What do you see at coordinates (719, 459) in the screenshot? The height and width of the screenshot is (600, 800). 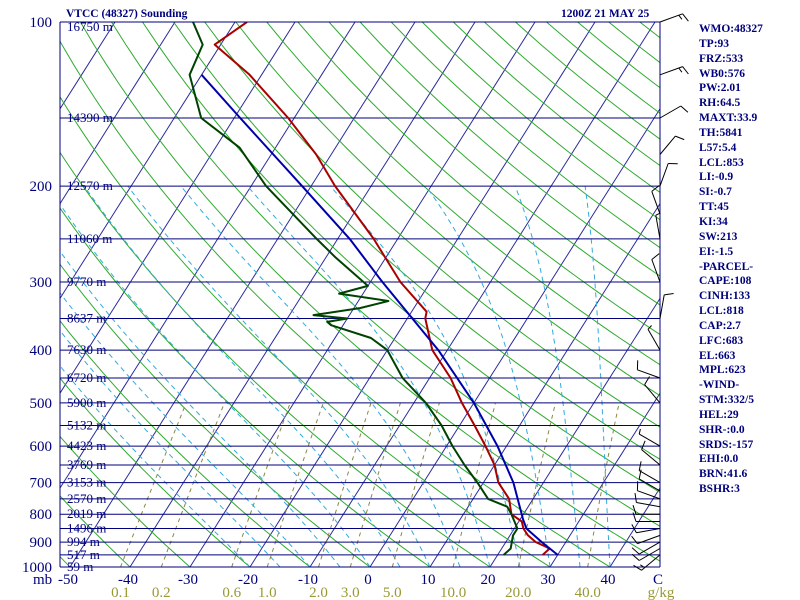 I see `index-item: EHI:0.0` at bounding box center [719, 459].